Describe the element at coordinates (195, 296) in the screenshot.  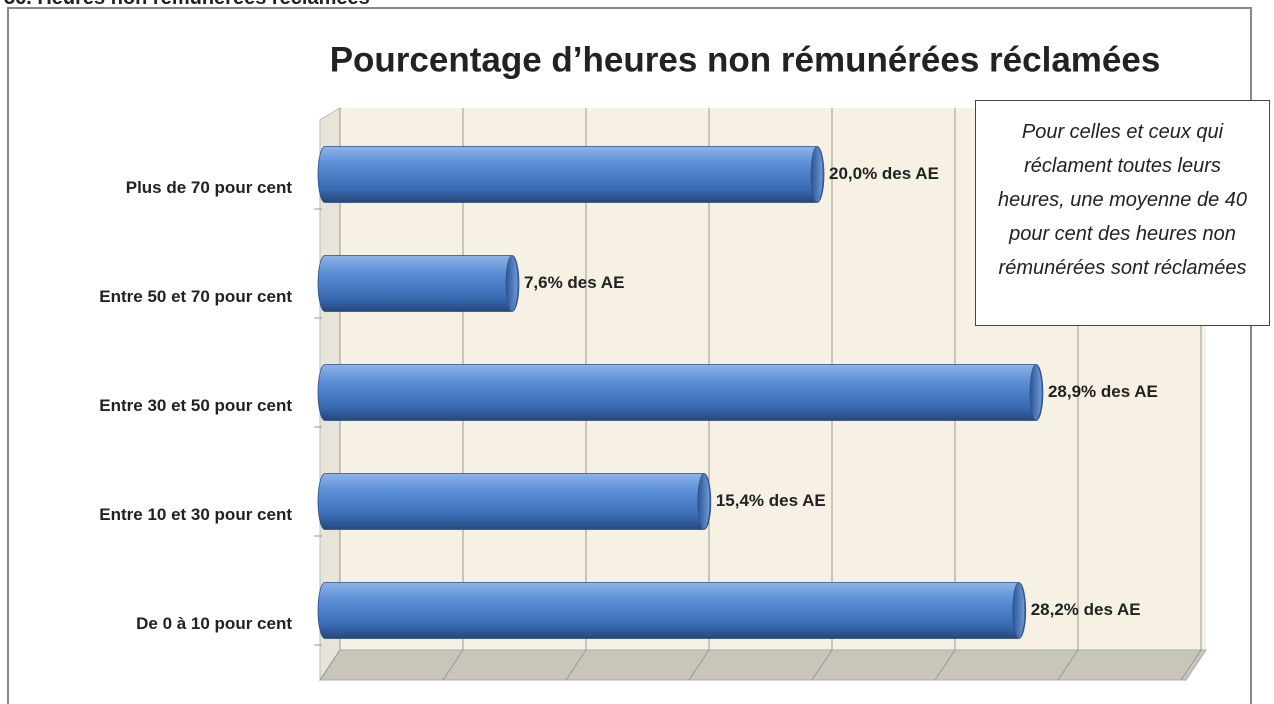
I see `y-tick-label: Entre 50 et 70 pour cent` at that location.